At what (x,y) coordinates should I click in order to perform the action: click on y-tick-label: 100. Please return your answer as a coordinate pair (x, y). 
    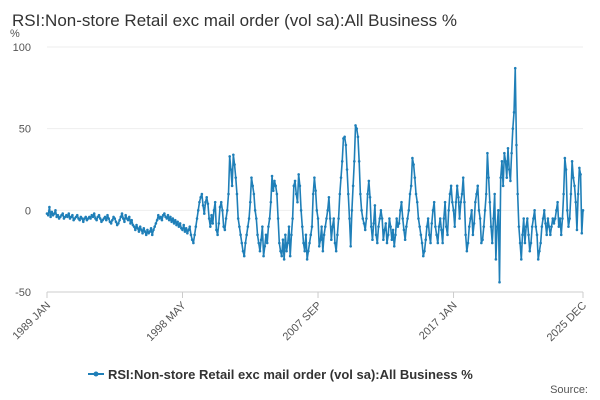
    Looking at the image, I should click on (22, 48).